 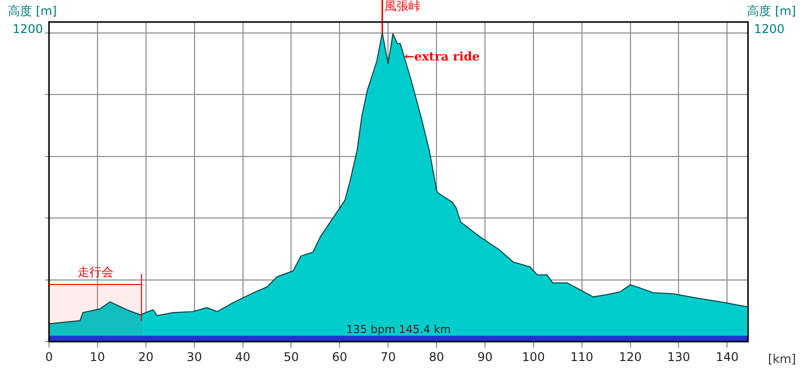 What do you see at coordinates (291, 357) in the screenshot?
I see `x-tick-label: 50` at bounding box center [291, 357].